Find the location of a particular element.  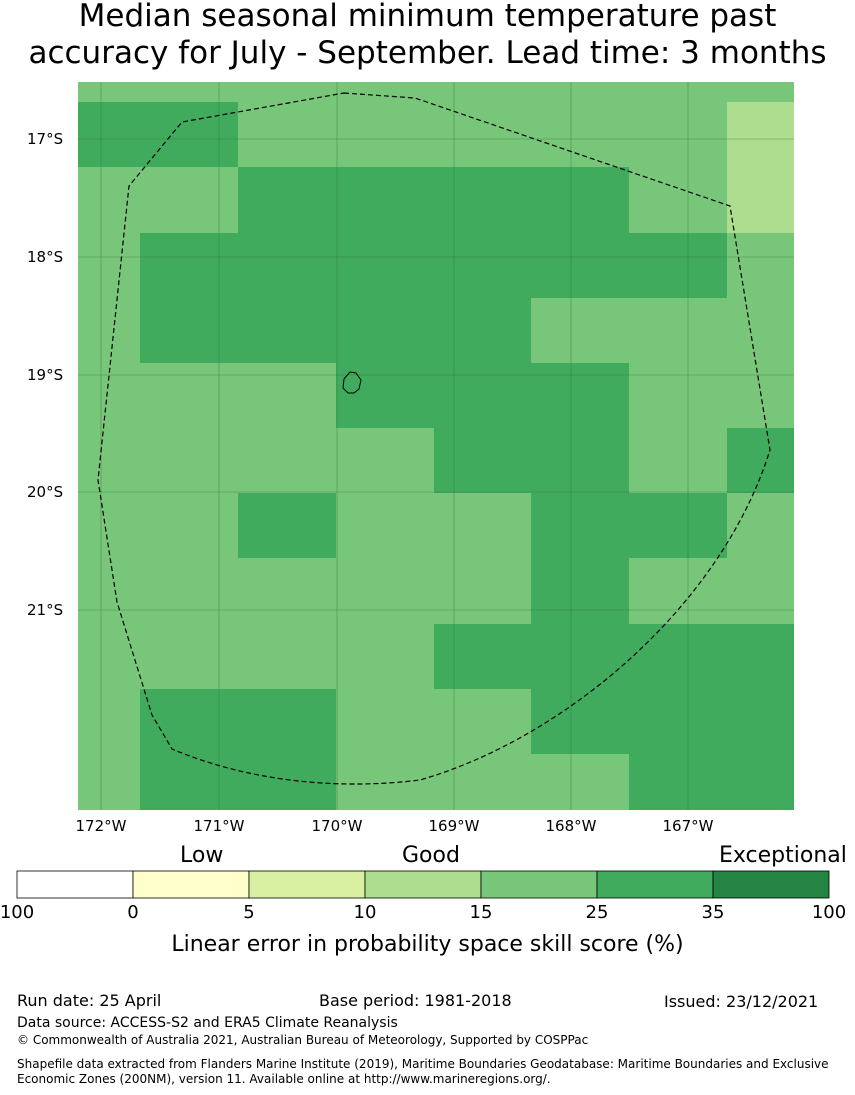

colorbar-label-exceptional: Exceptional is located at coordinates (783, 855).